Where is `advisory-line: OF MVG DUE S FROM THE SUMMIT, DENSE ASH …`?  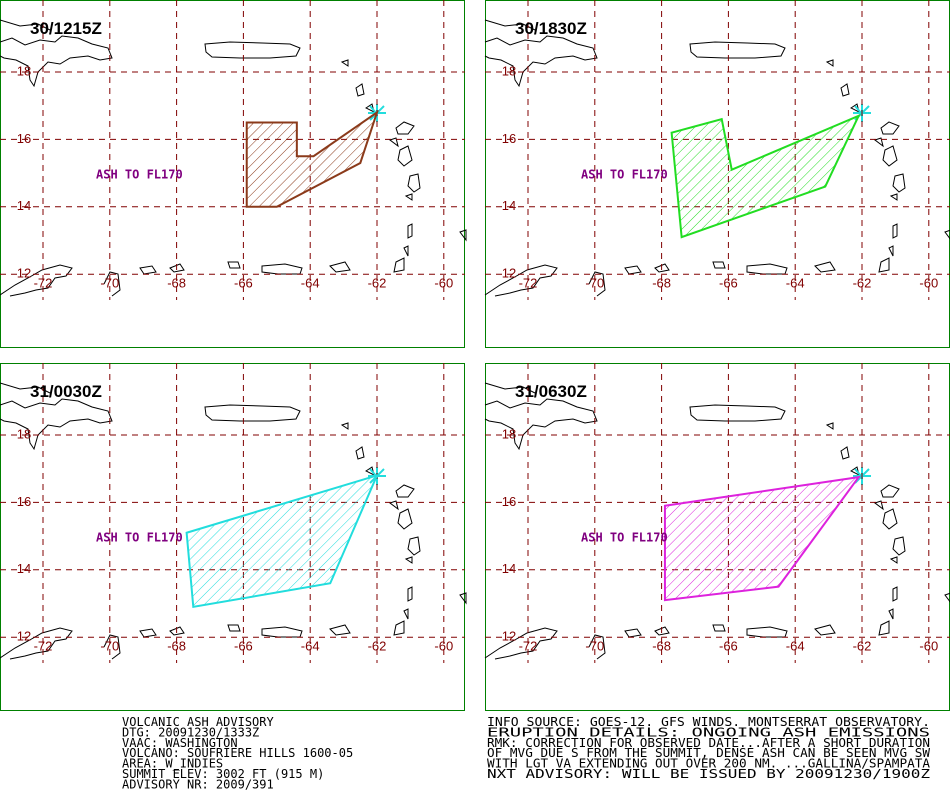
advisory-line: OF MVG DUE S FROM THE SUMMIT, DENSE ASH … is located at coordinates (709, 753).